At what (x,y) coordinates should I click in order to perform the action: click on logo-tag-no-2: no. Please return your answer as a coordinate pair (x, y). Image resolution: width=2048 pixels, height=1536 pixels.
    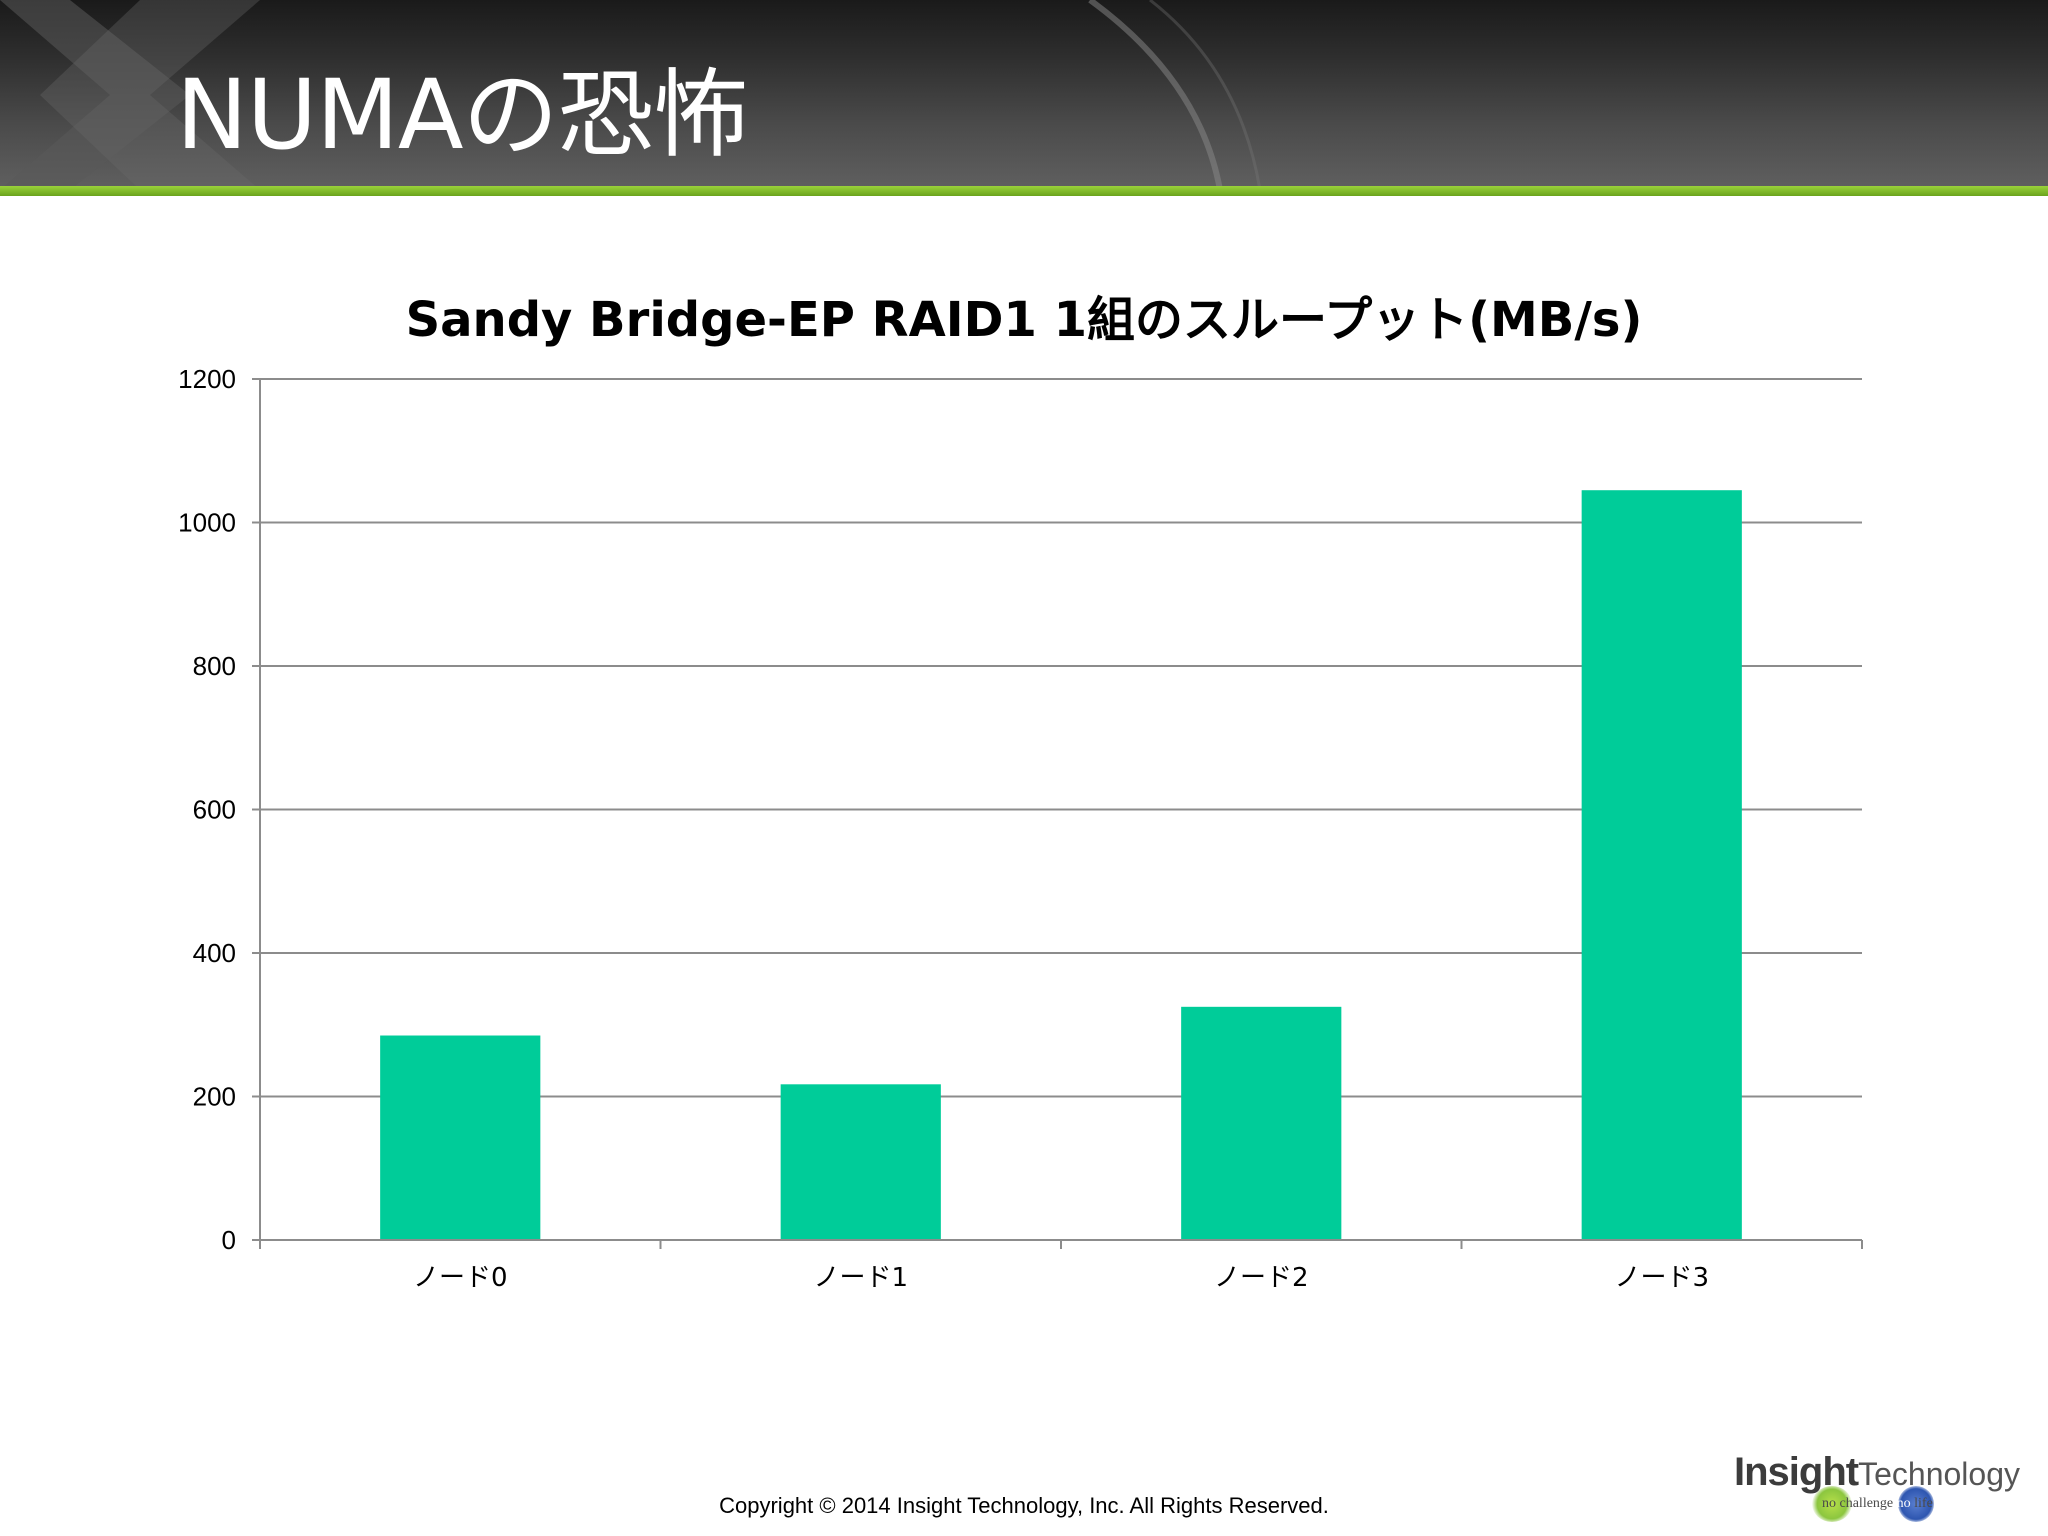
    Looking at the image, I should click on (1903, 1503).